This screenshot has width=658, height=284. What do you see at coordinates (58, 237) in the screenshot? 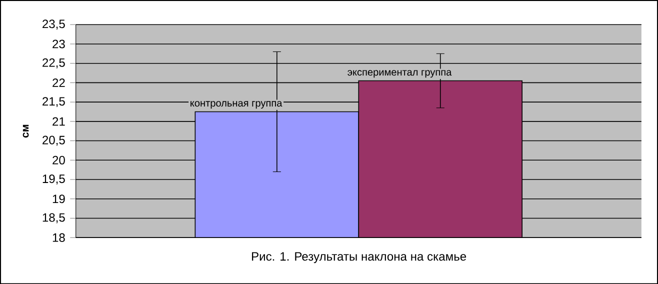
I see `y-tick-label: 18` at bounding box center [58, 237].